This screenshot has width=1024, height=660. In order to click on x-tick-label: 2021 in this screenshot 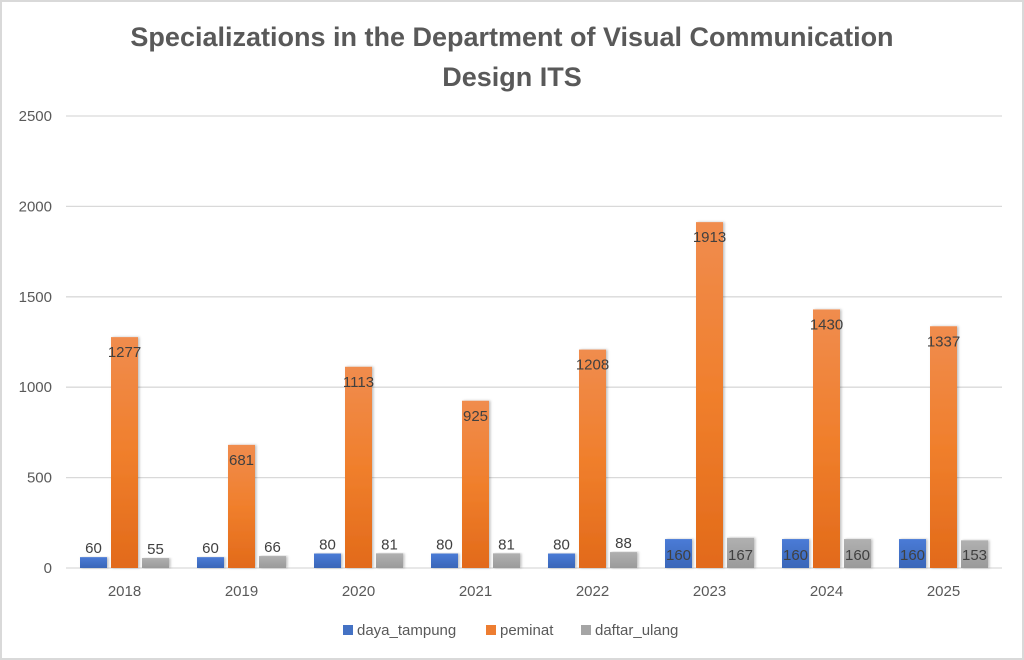, I will do `click(475, 591)`.